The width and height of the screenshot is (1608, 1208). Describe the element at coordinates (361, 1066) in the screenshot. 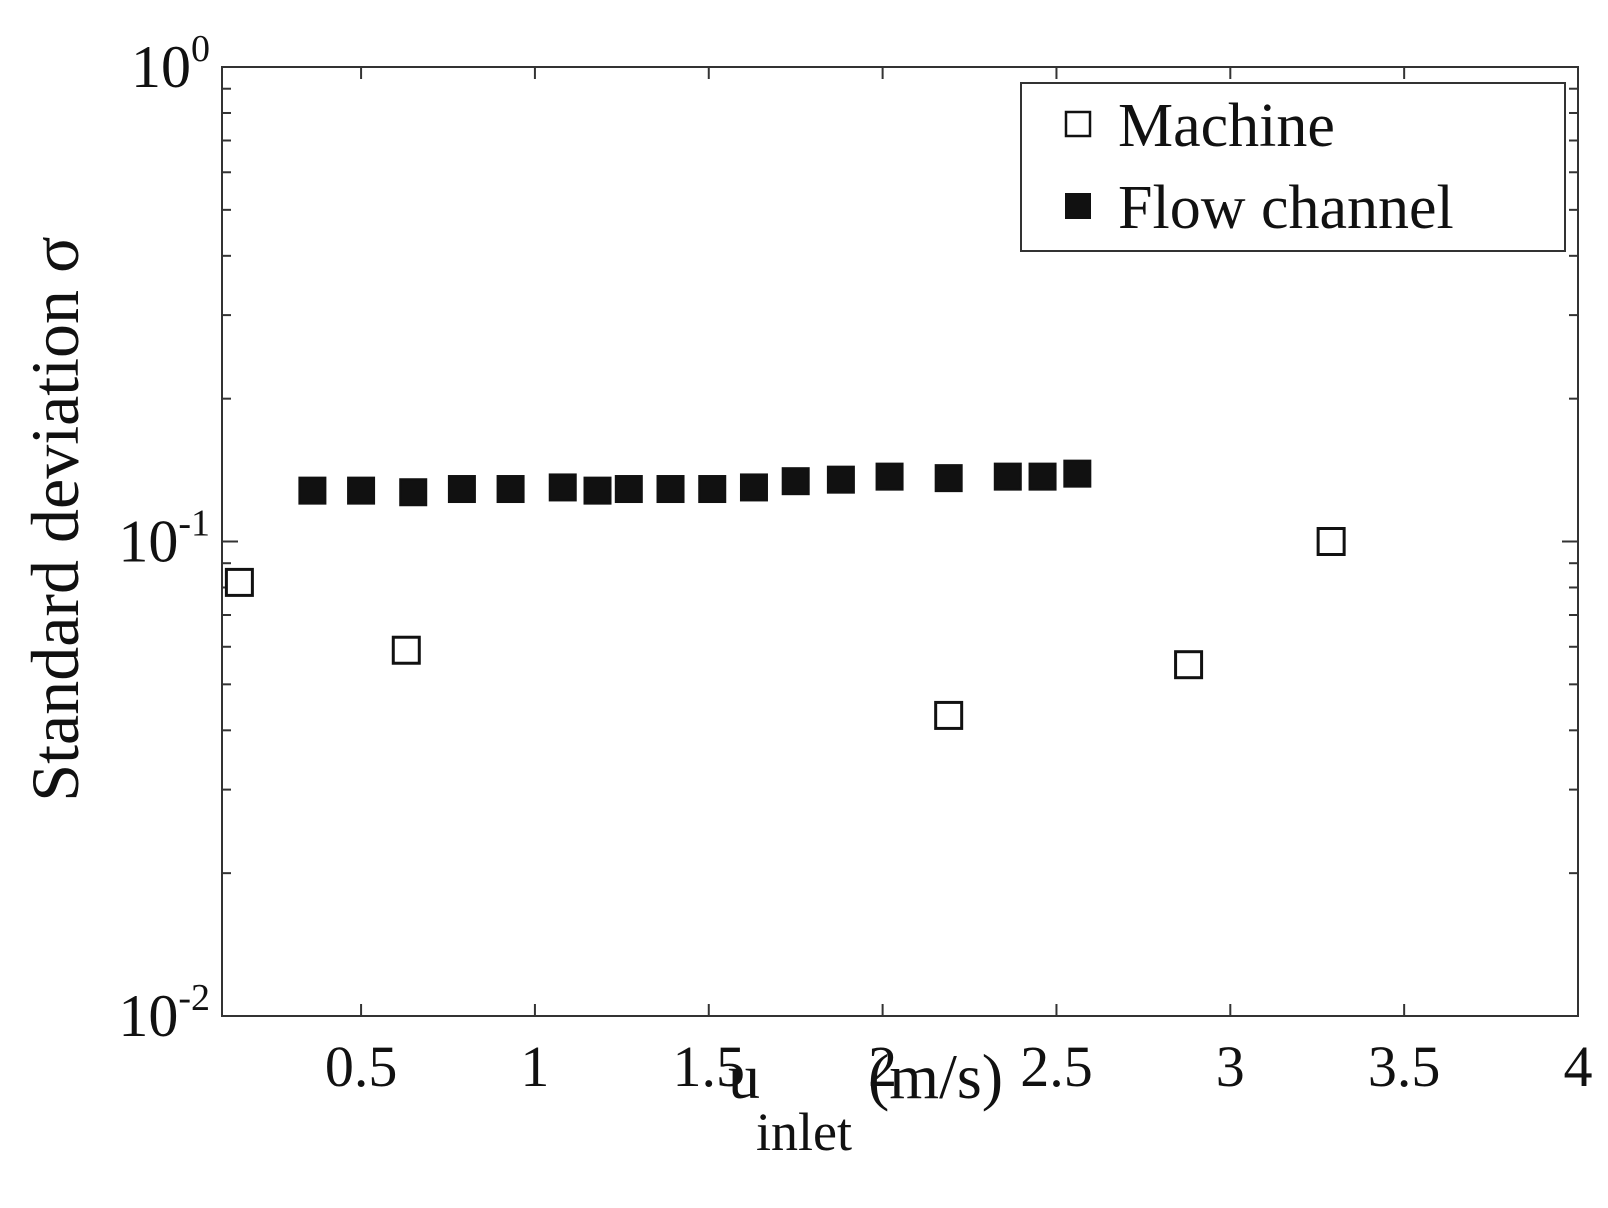

I see `x-tick-label: 0.5` at that location.